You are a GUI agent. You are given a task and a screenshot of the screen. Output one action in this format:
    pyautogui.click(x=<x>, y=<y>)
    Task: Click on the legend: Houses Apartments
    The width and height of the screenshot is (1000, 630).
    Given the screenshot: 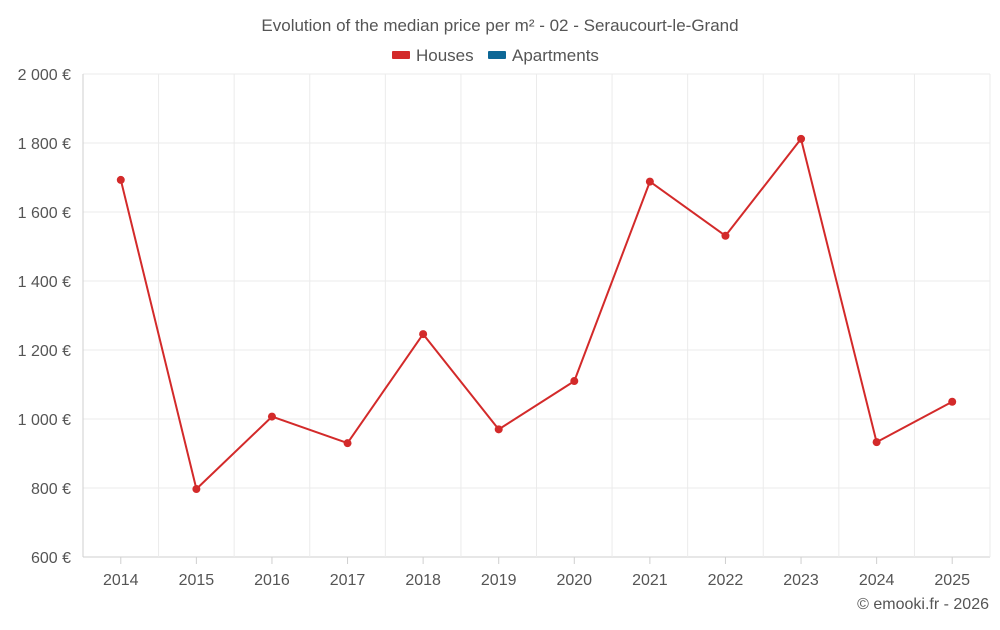 What is the action you would take?
    pyautogui.click(x=495, y=55)
    